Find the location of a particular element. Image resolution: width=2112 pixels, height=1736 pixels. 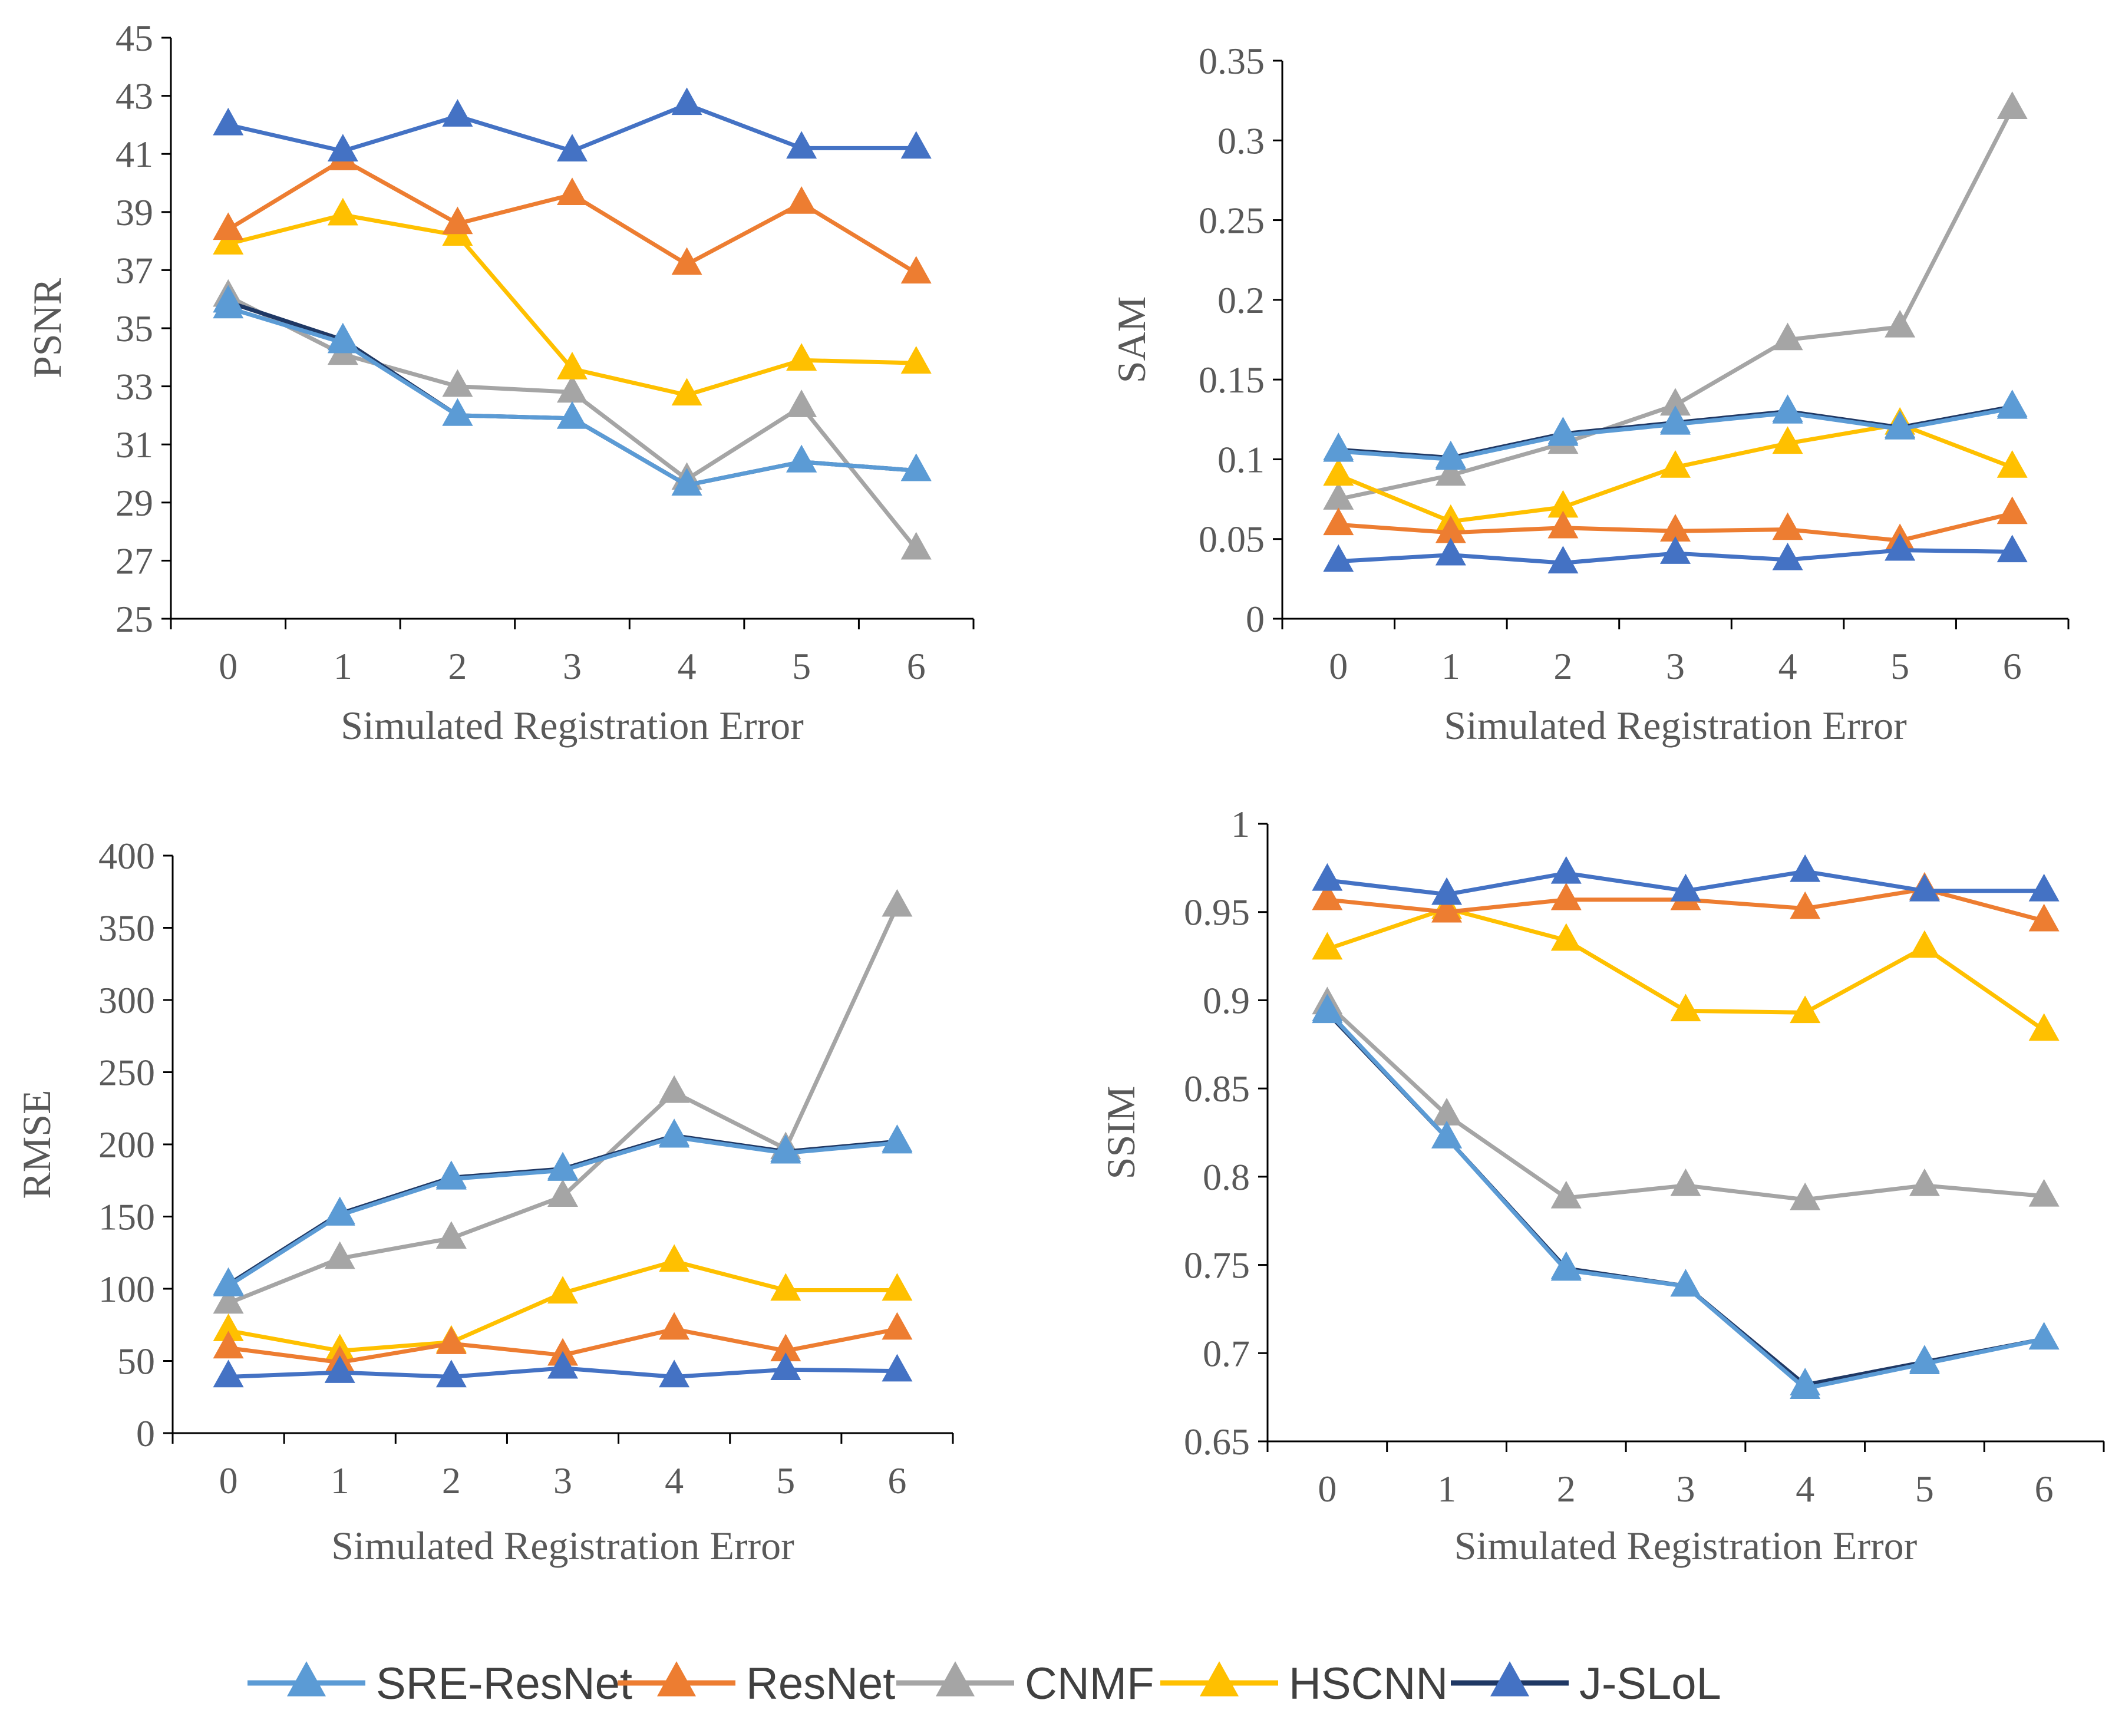

y-tick-label: 43 is located at coordinates (134, 96).